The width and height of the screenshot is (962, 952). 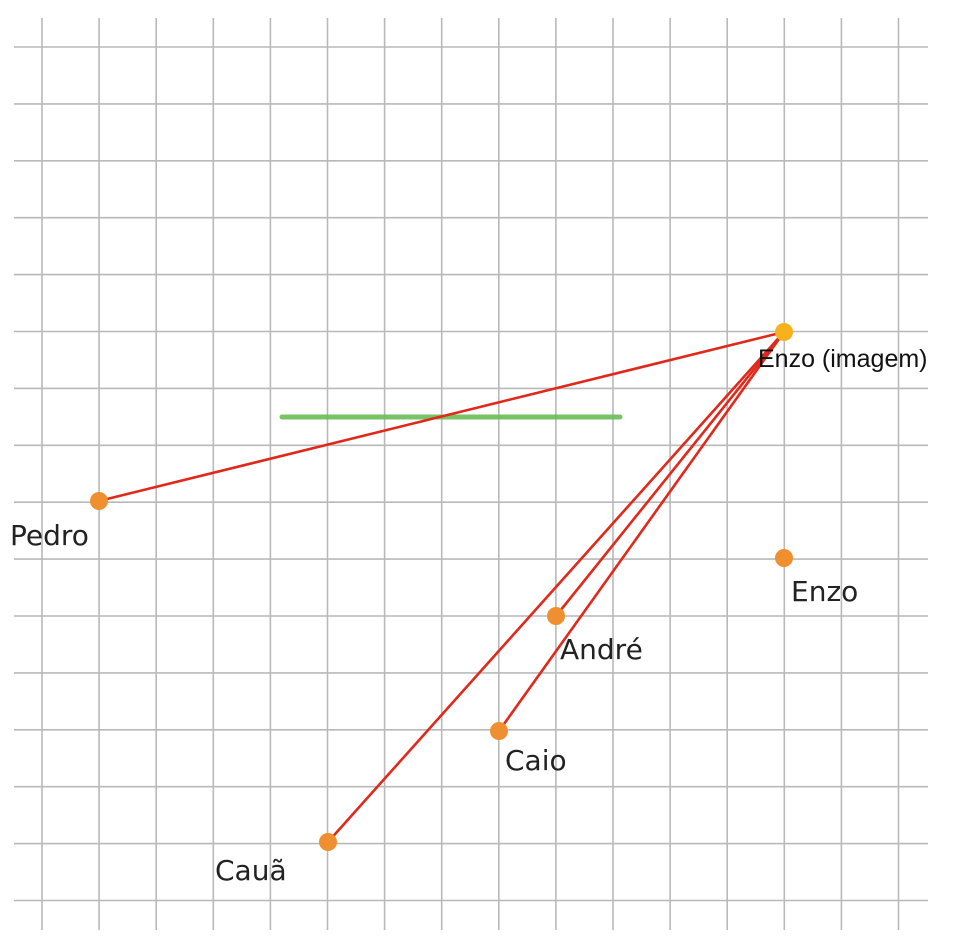 I want to click on point-andre, so click(x=556, y=616).